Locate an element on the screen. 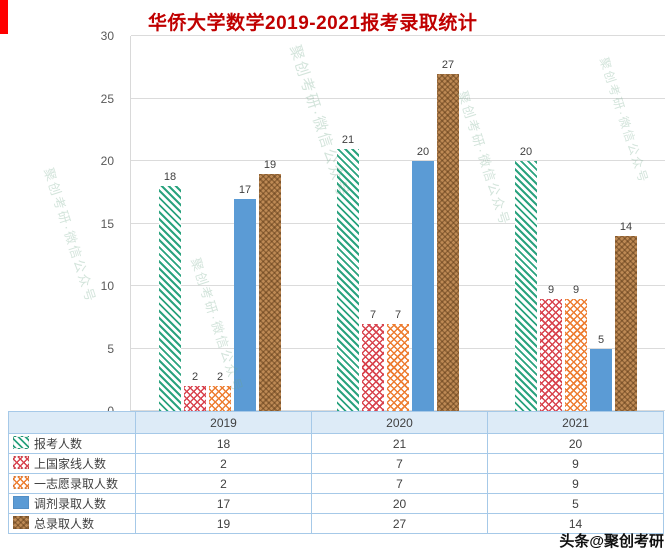 The width and height of the screenshot is (672, 552). y-axis: 051015202530 is located at coordinates (61, 223).